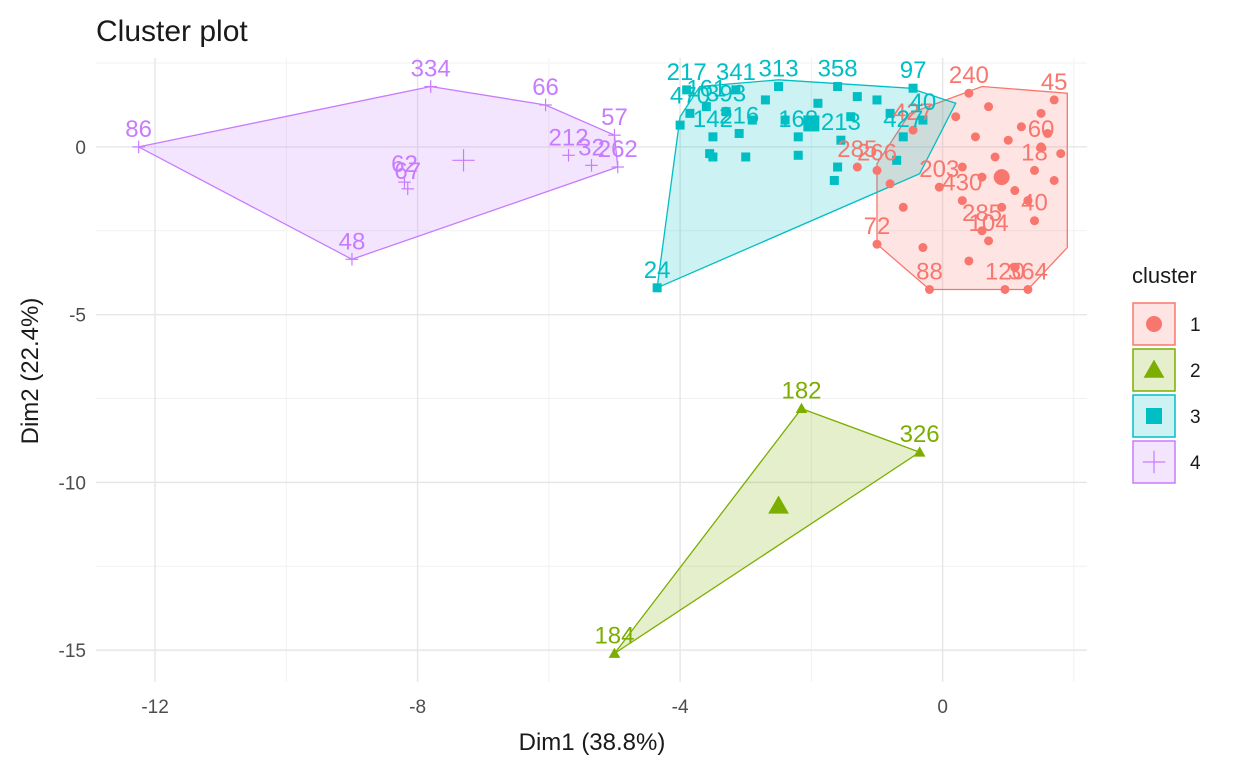 The width and height of the screenshot is (1248, 768). What do you see at coordinates (618, 149) in the screenshot?
I see `point-label: 262` at bounding box center [618, 149].